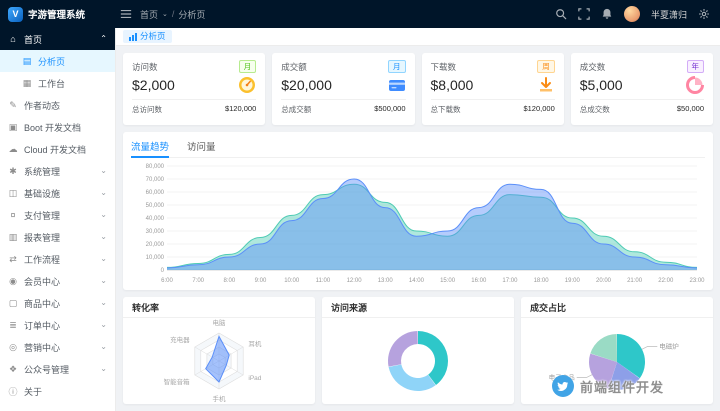 This screenshot has height=411, width=720. Describe the element at coordinates (220, 398) in the screenshot. I see `svg-text: 手机` at that location.